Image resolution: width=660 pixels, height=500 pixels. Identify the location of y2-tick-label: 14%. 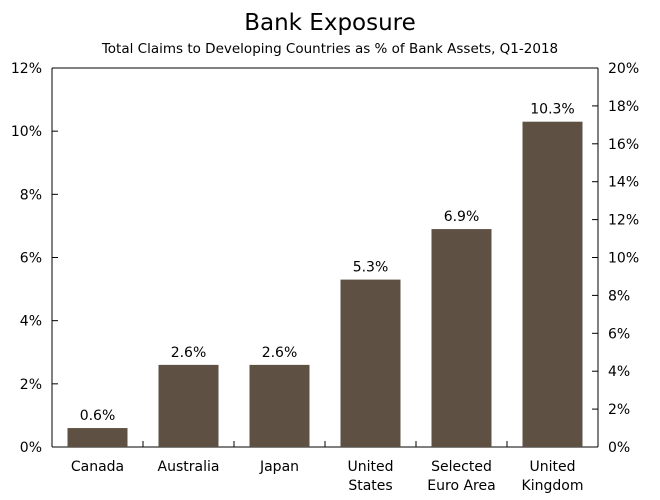
(623, 183).